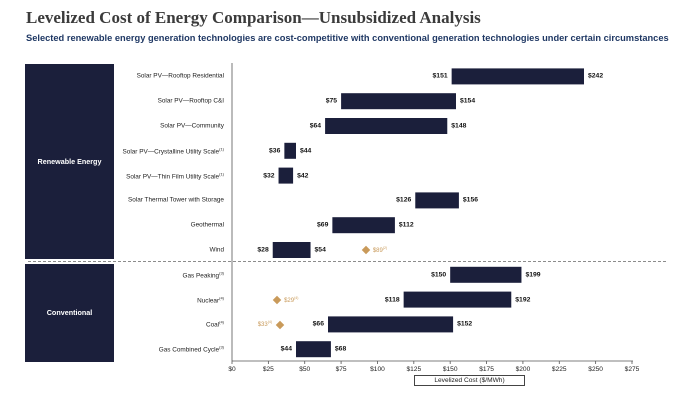  Describe the element at coordinates (320, 250) in the screenshot. I see `bar-high-label: $54` at that location.